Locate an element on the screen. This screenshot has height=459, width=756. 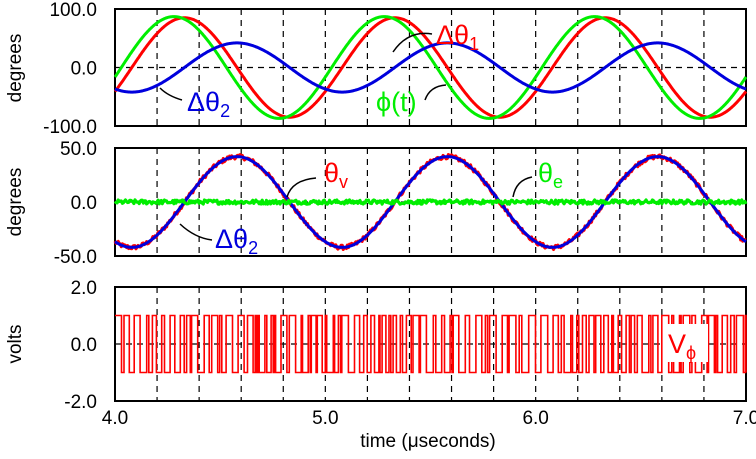
y-tick-label: 100.0 is located at coordinates (73, 10).